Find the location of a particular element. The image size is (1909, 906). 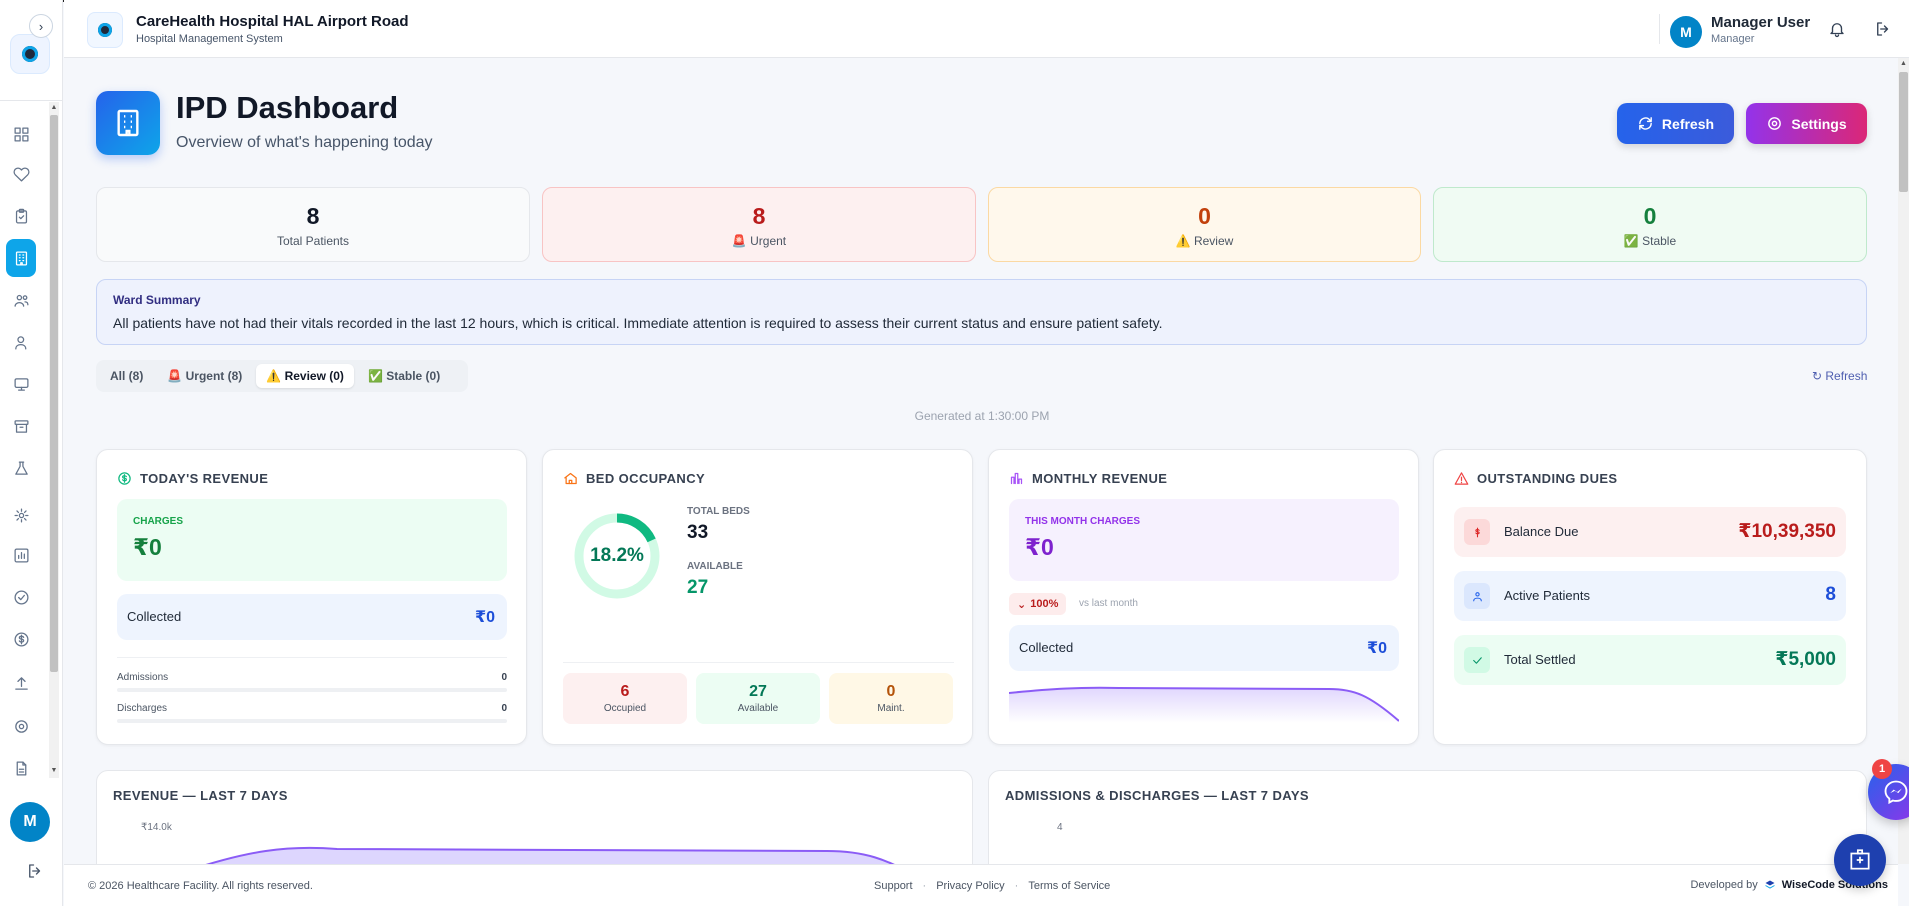

y-tick: ₹14.0k is located at coordinates (156, 827).